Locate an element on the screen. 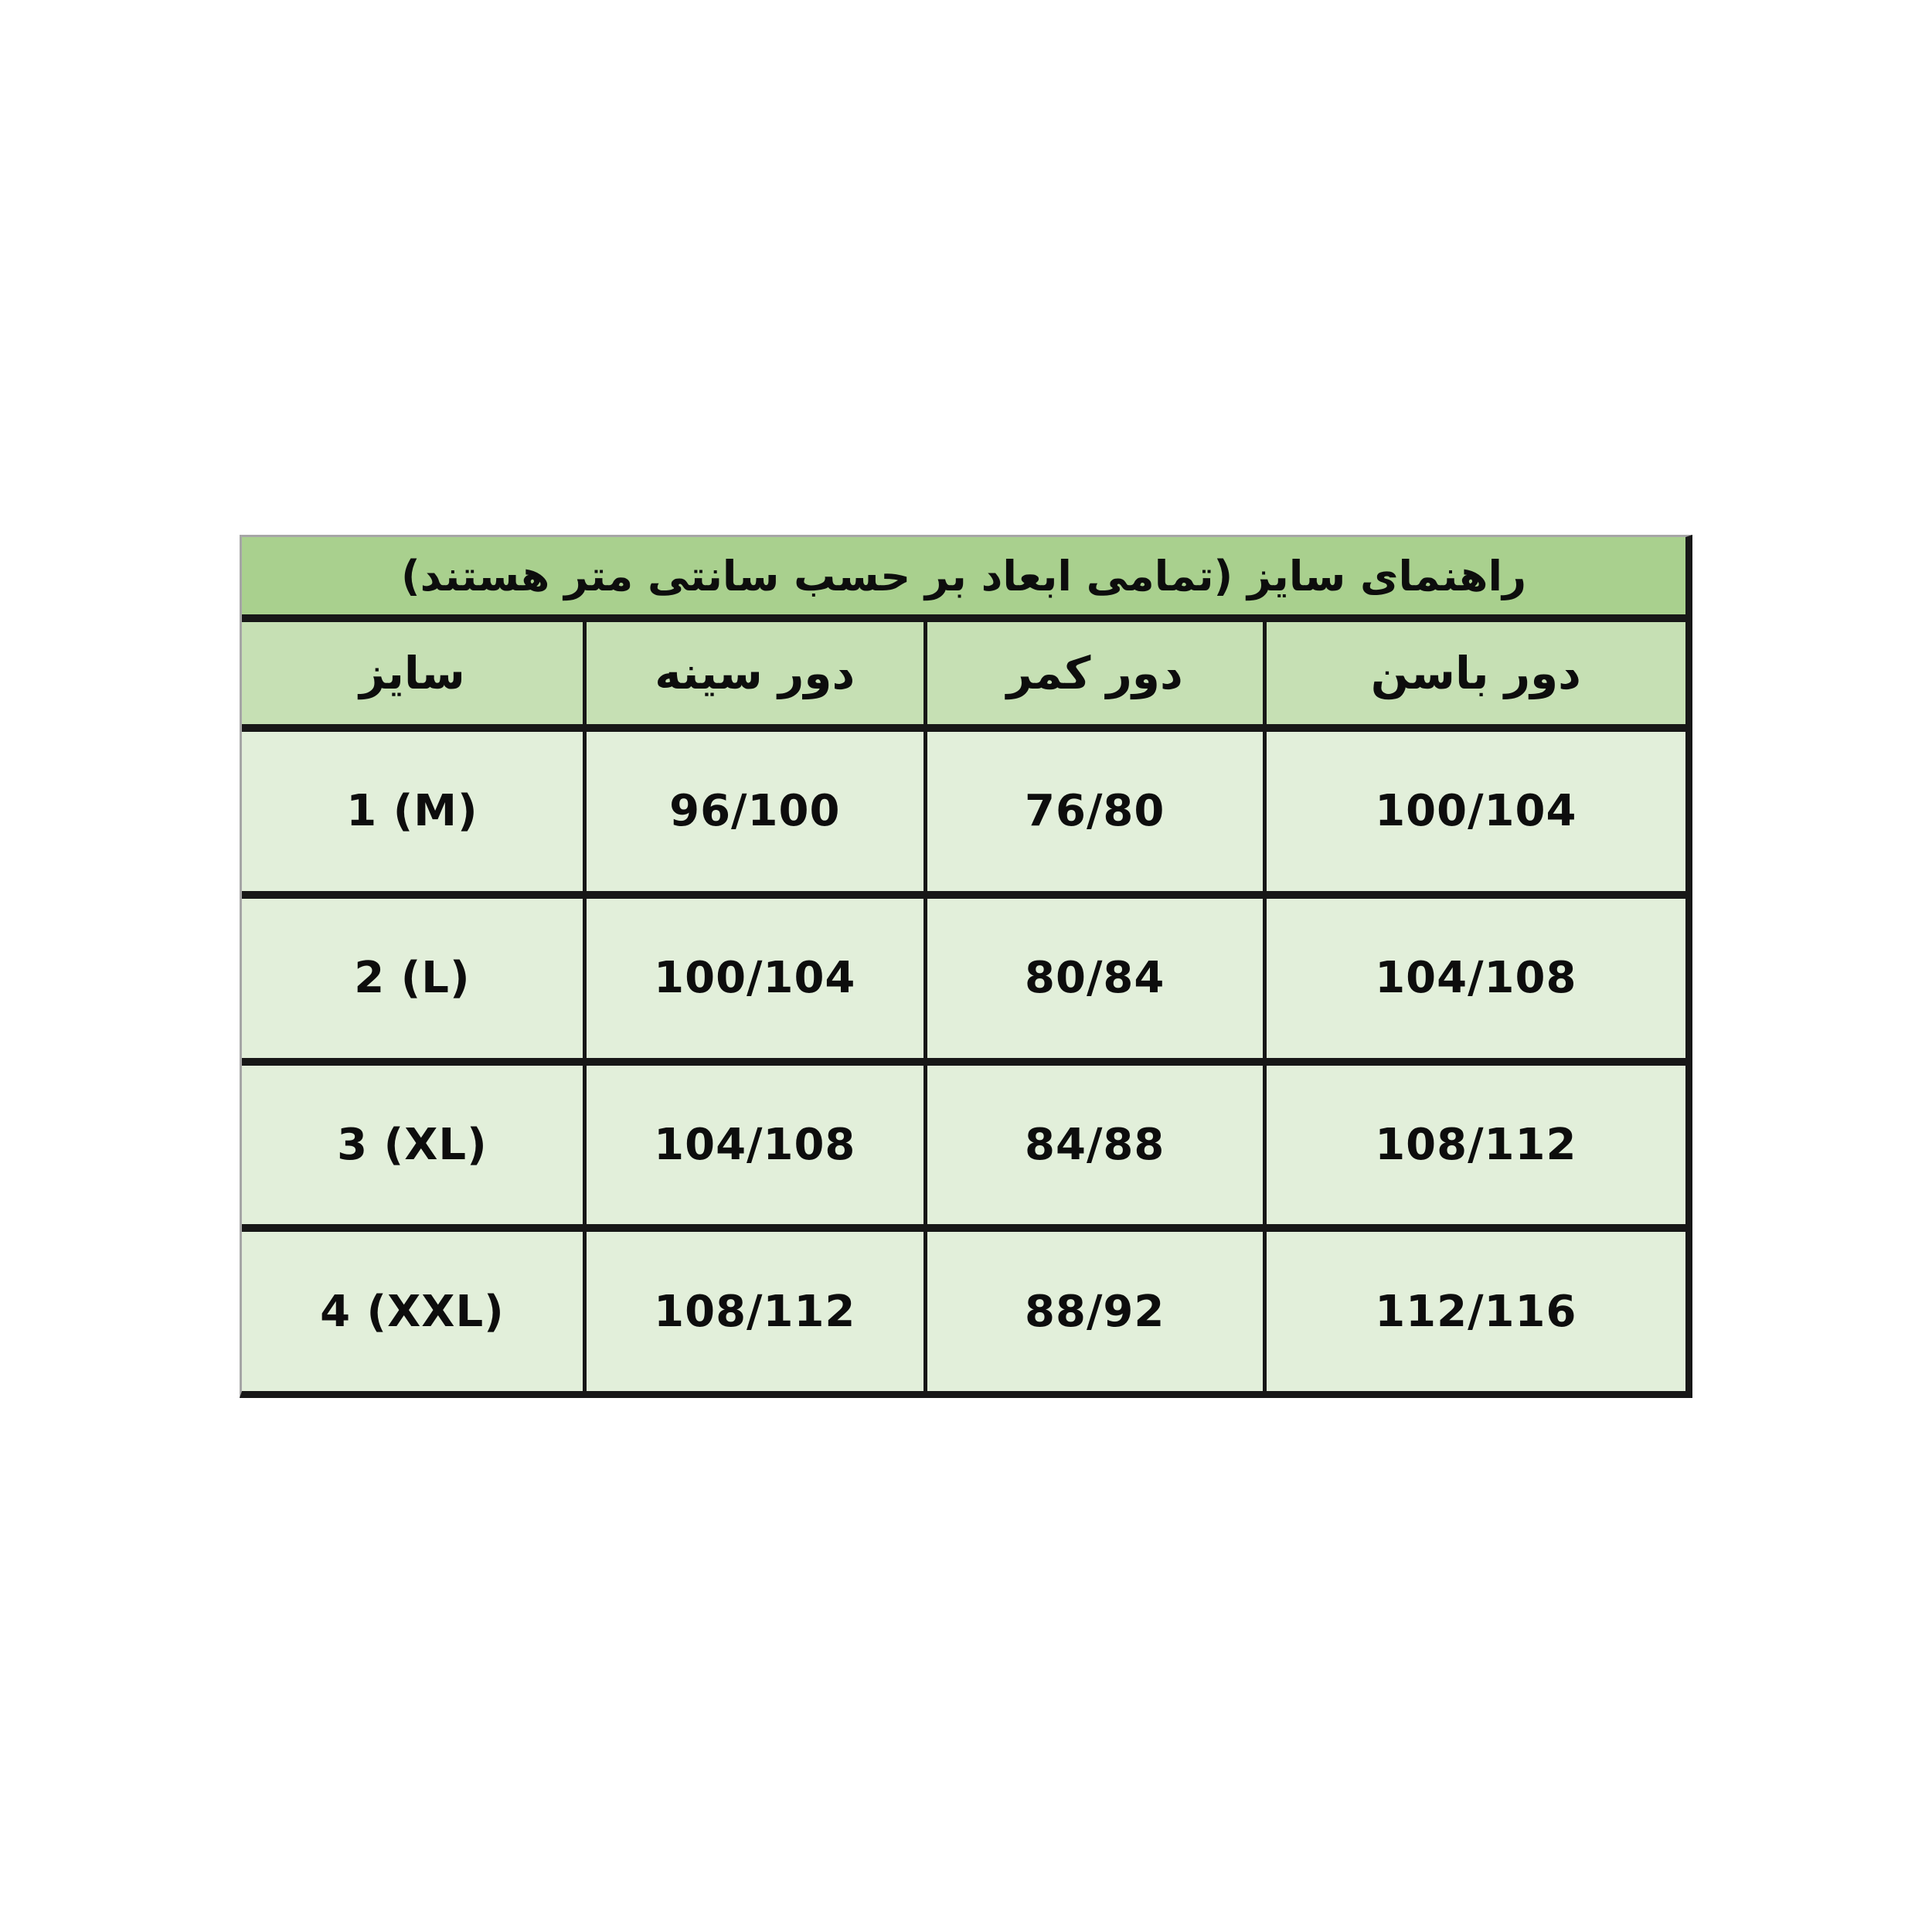 Image resolution: width=1932 pixels, height=1932 pixels. table-row: 1 (M) 96/100 76/80 100/104 is located at coordinates (964, 807).